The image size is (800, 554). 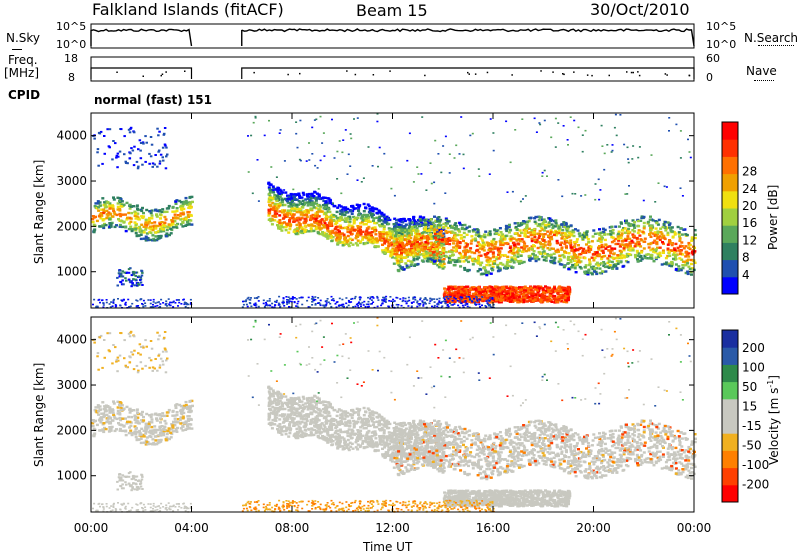 What do you see at coordinates (392, 73) in the screenshot?
I see `freq-line` at bounding box center [392, 73].